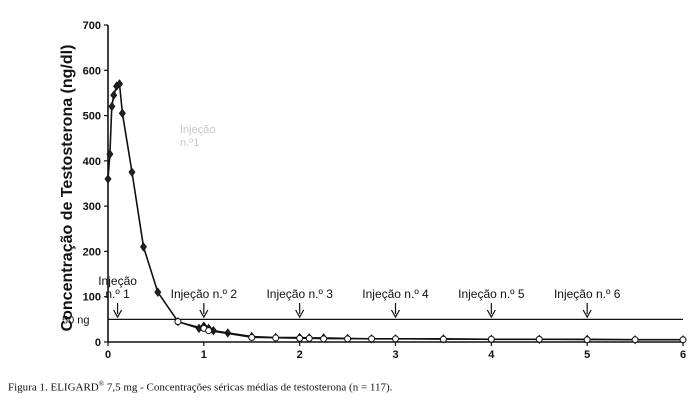 The width and height of the screenshot is (697, 408). Describe the element at coordinates (204, 355) in the screenshot. I see `x-tick-label: 1` at that location.